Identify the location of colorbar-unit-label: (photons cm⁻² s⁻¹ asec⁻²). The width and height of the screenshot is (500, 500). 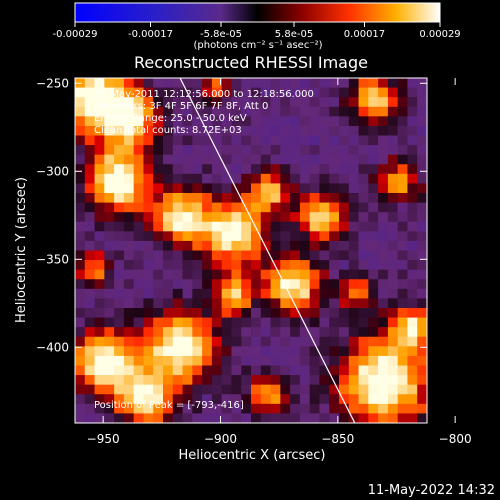
(257, 45).